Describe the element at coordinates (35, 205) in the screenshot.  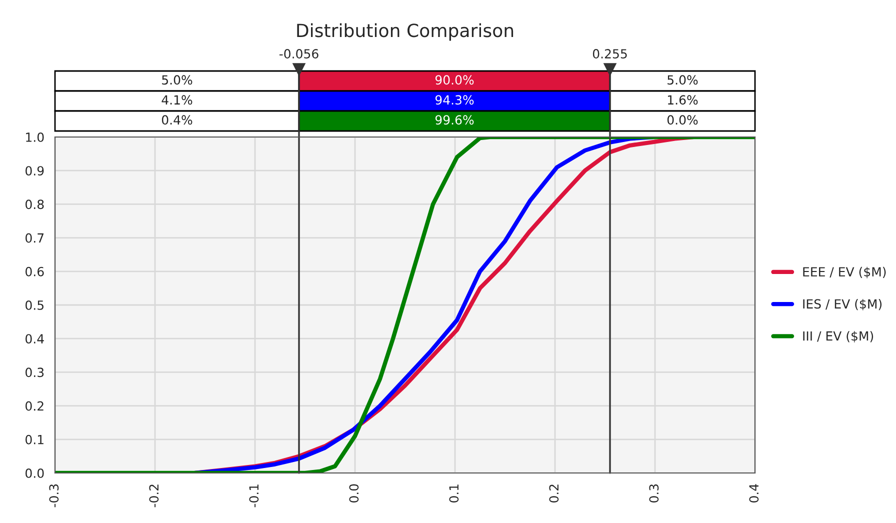
I see `y-tick-label: 0.8` at that location.